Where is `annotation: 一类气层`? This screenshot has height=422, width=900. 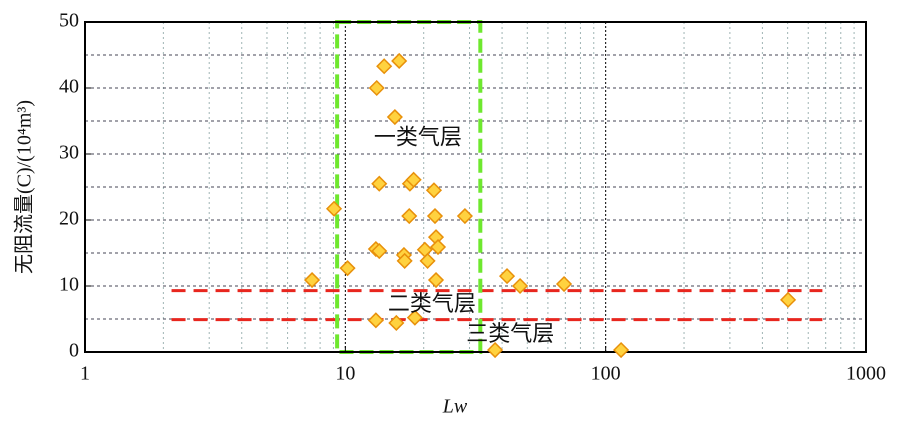
annotation: 一类气层 is located at coordinates (418, 137).